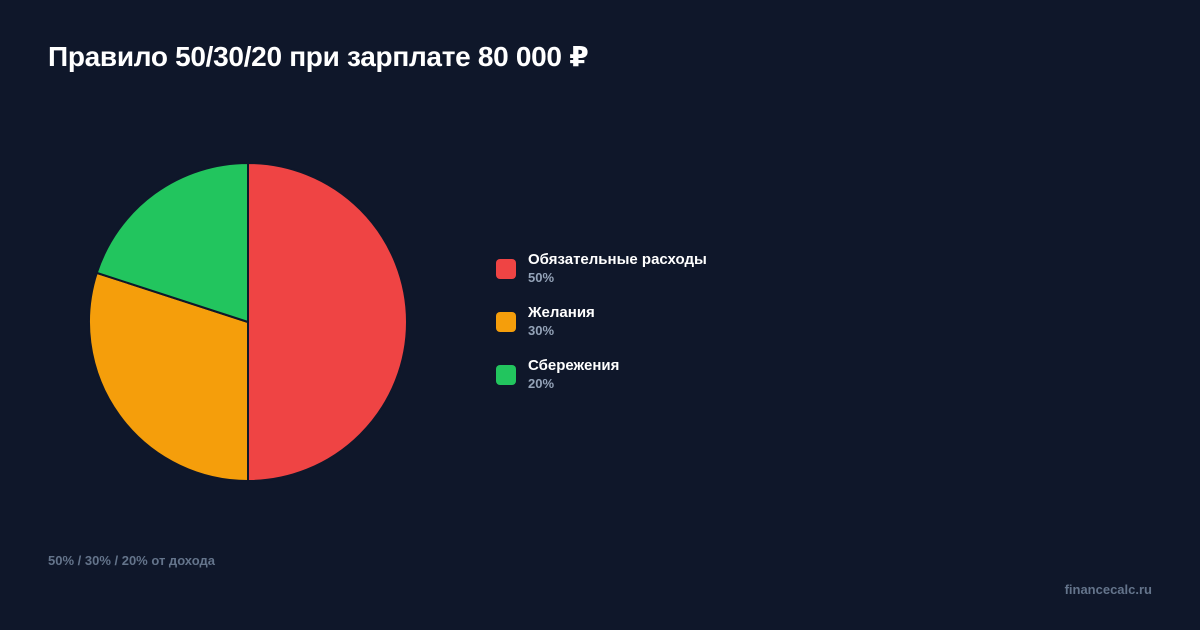  Describe the element at coordinates (541, 383) in the screenshot. I see `legend-value-savings: 20%` at that location.